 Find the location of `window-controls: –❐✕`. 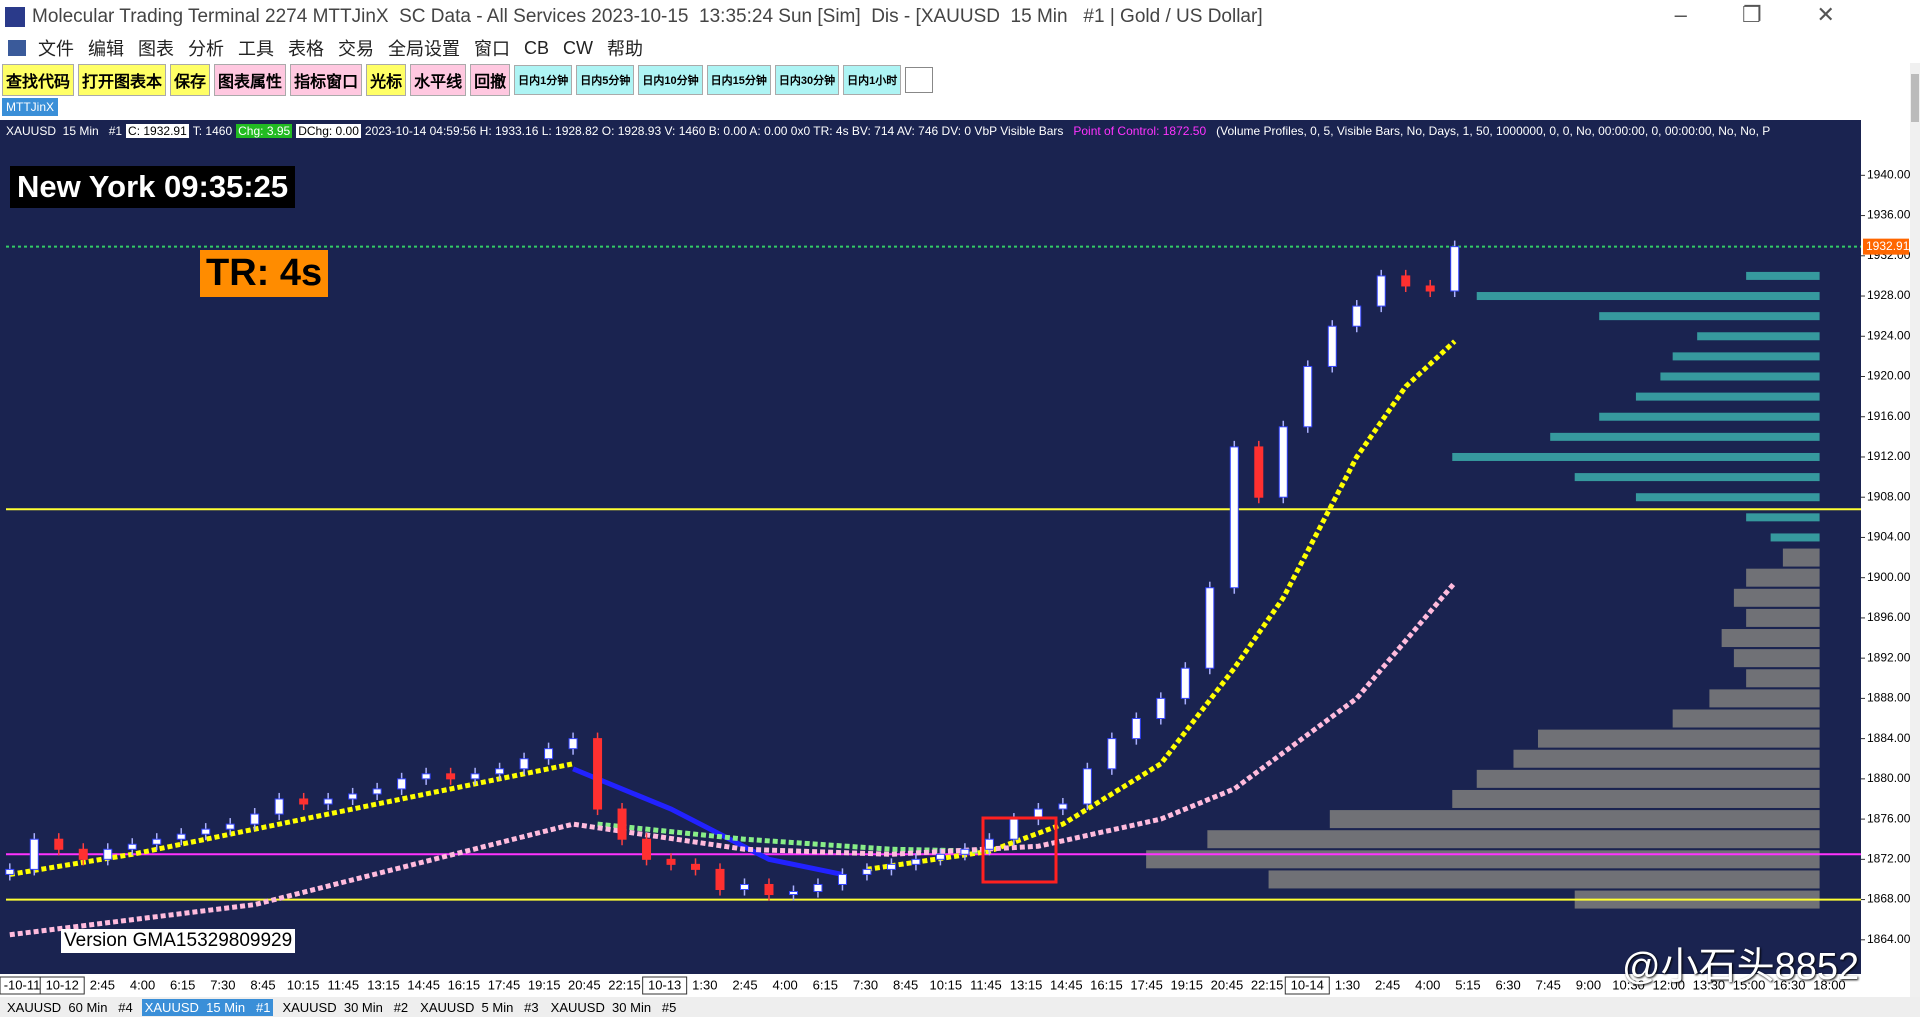

window-controls: –❐✕ is located at coordinates (1782, 14).